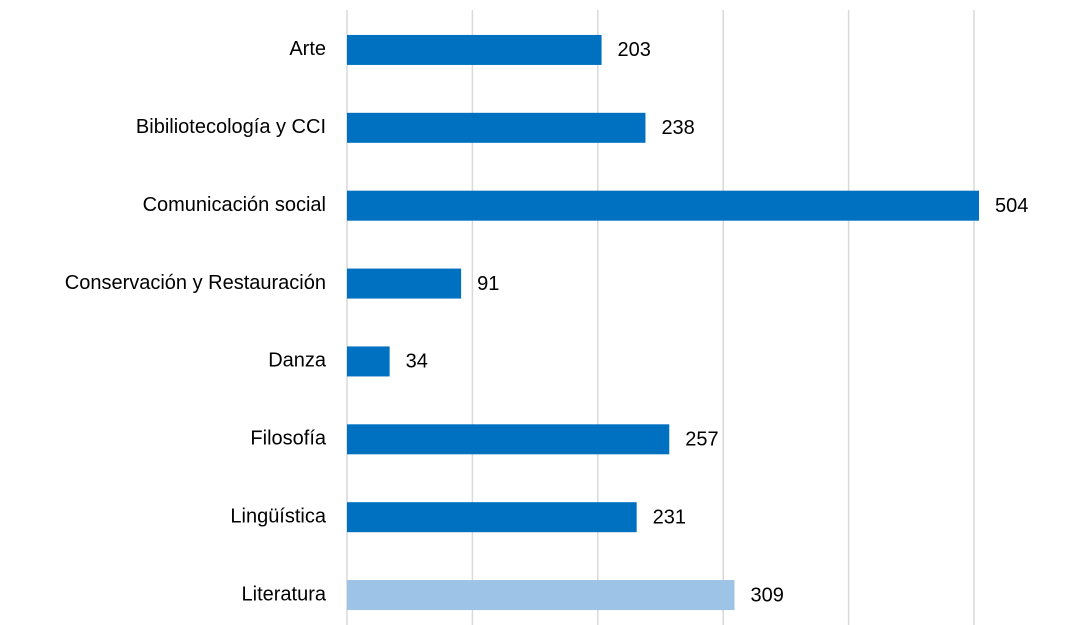 The width and height of the screenshot is (1086, 625). I want to click on y-tick-label: Filosofía, so click(288, 439).